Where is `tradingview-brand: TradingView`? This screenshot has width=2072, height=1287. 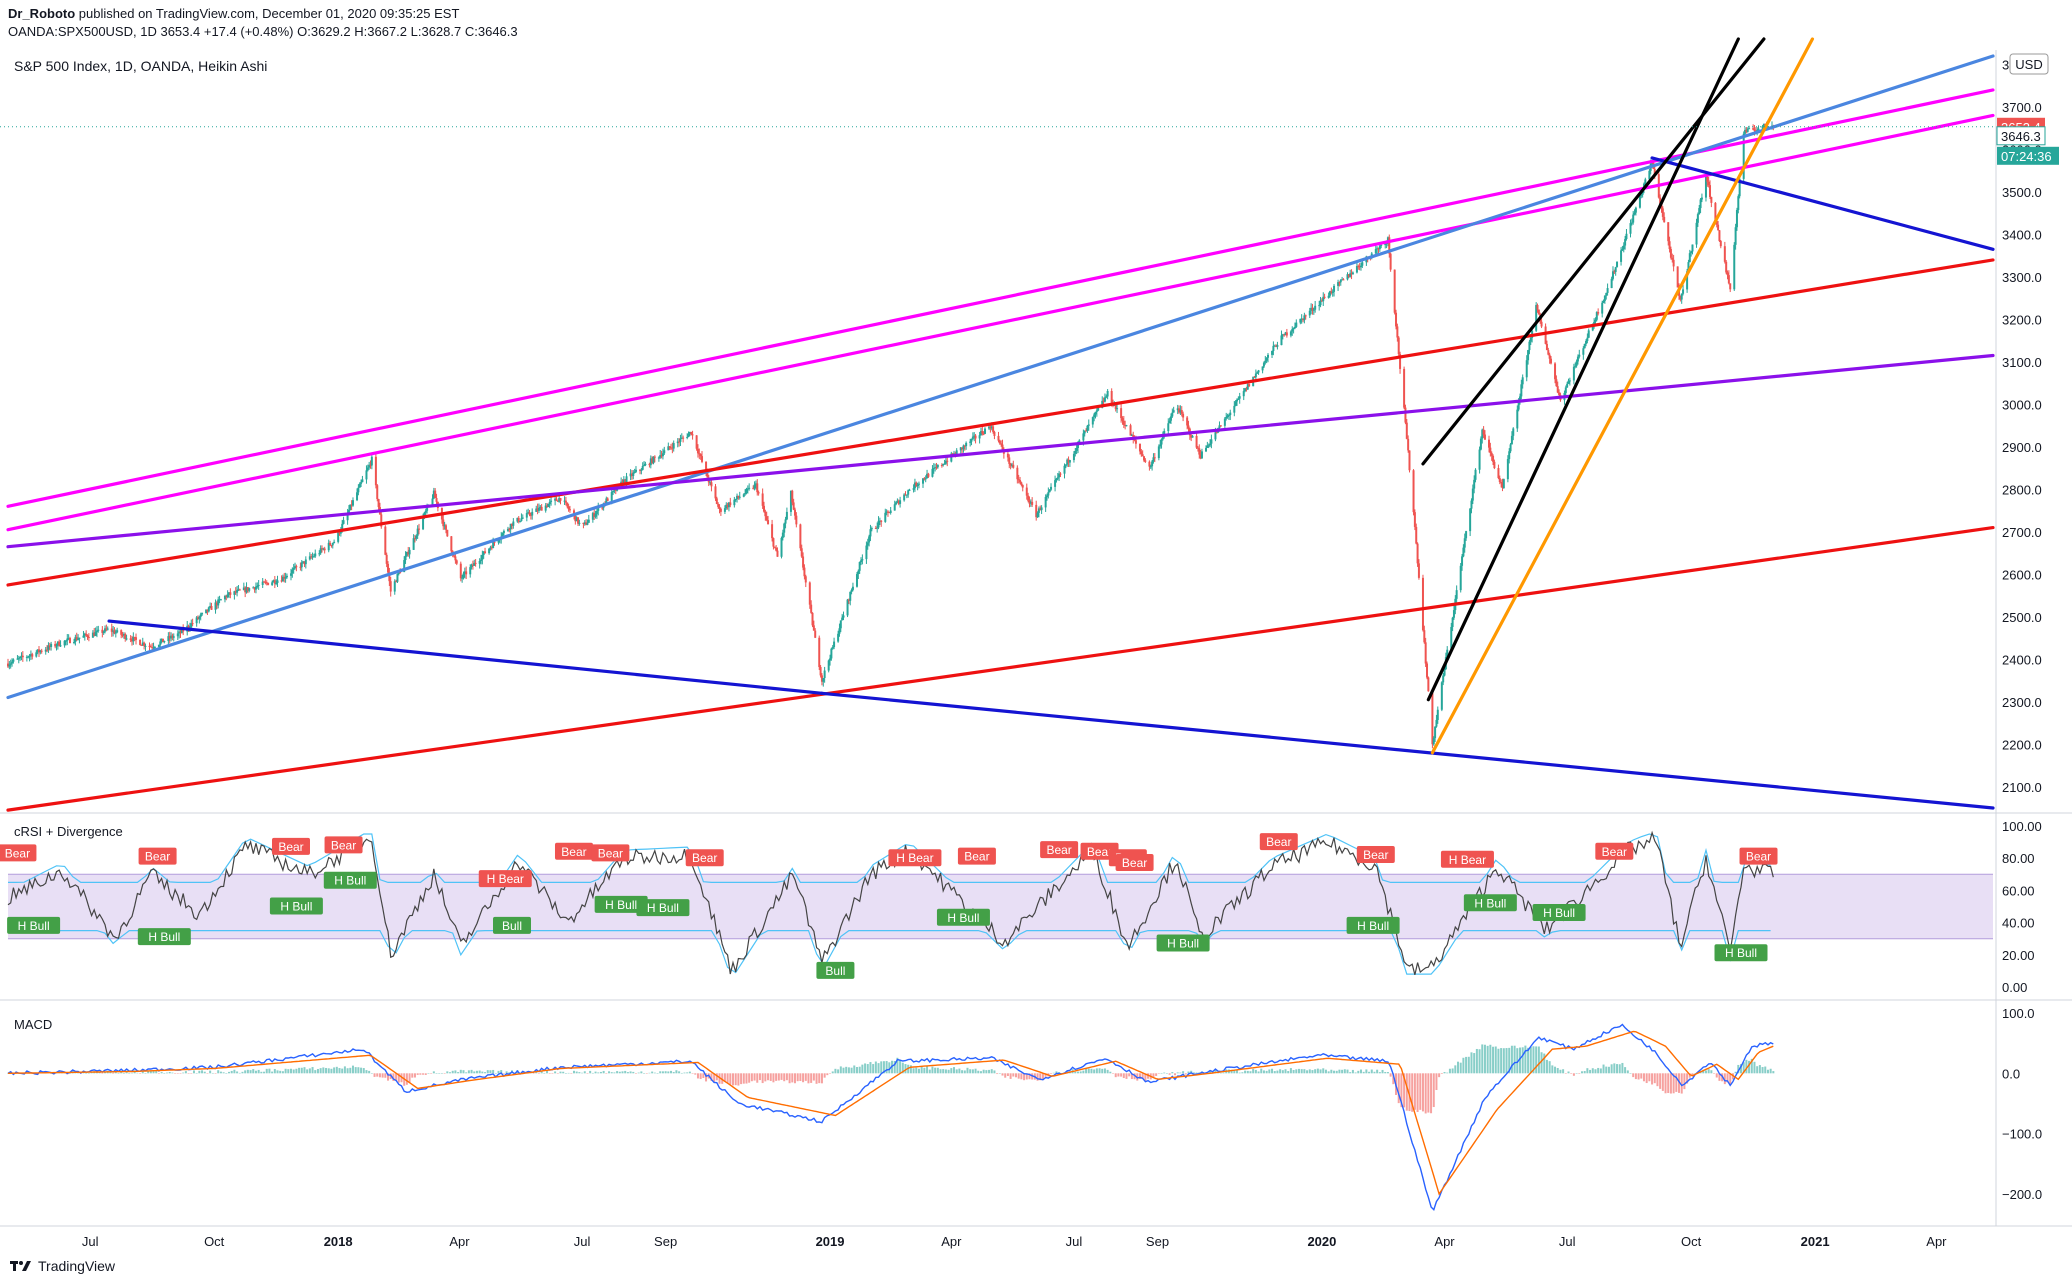 tradingview-brand: TradingView is located at coordinates (77, 1266).